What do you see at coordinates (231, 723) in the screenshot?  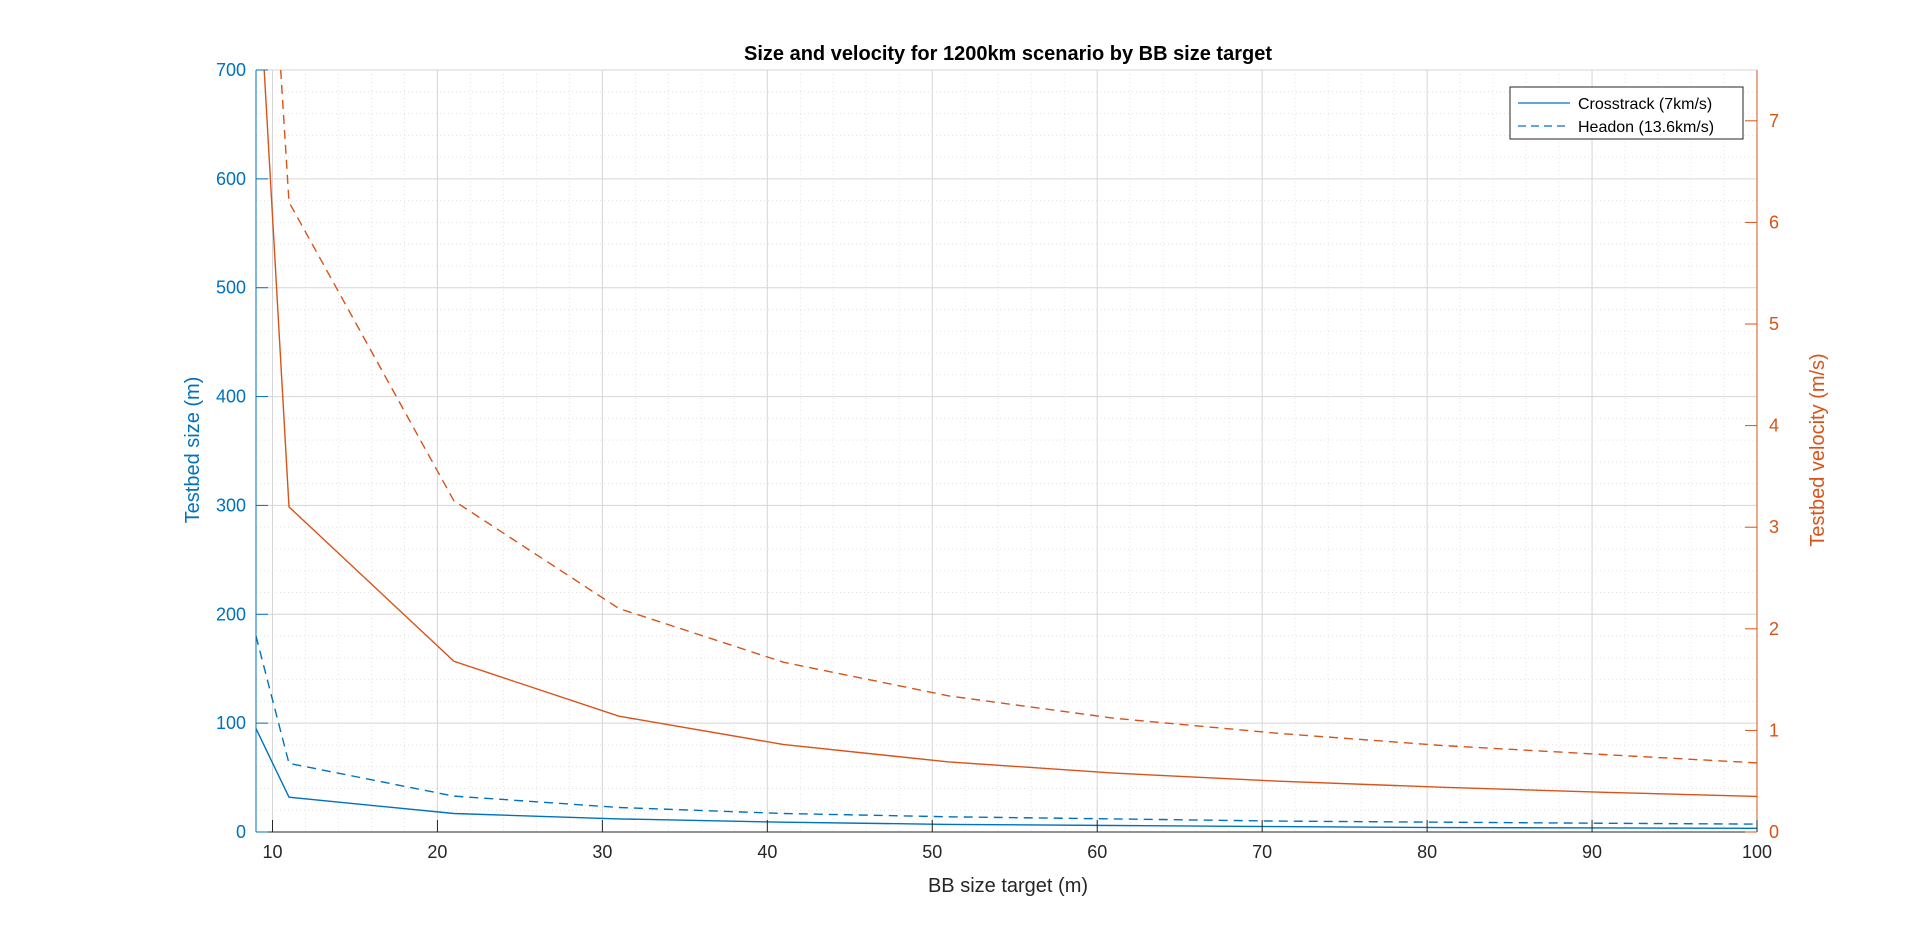 I see `left-y-tick-label: 100` at bounding box center [231, 723].